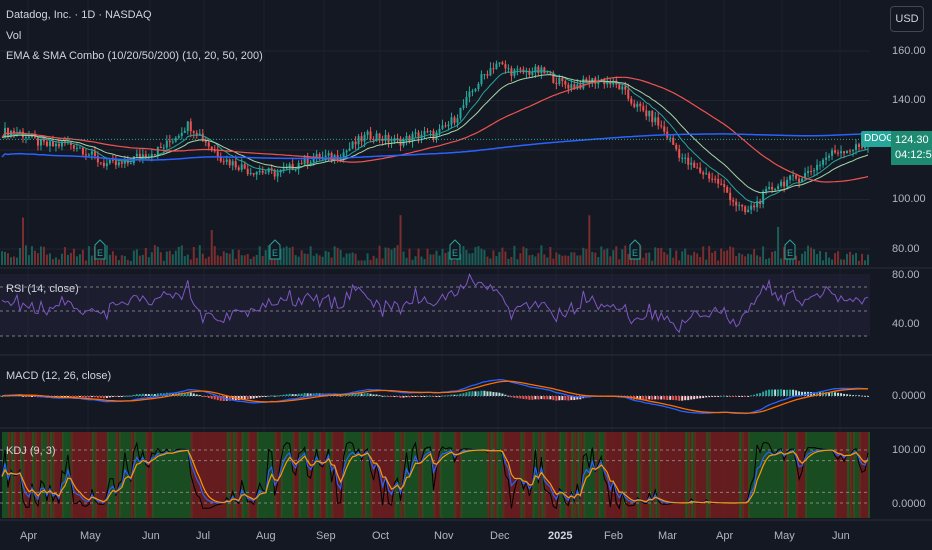 This screenshot has height=550, width=932. Describe the element at coordinates (42, 289) in the screenshot. I see `rsi-pane-label: RSI (14, close)` at that location.